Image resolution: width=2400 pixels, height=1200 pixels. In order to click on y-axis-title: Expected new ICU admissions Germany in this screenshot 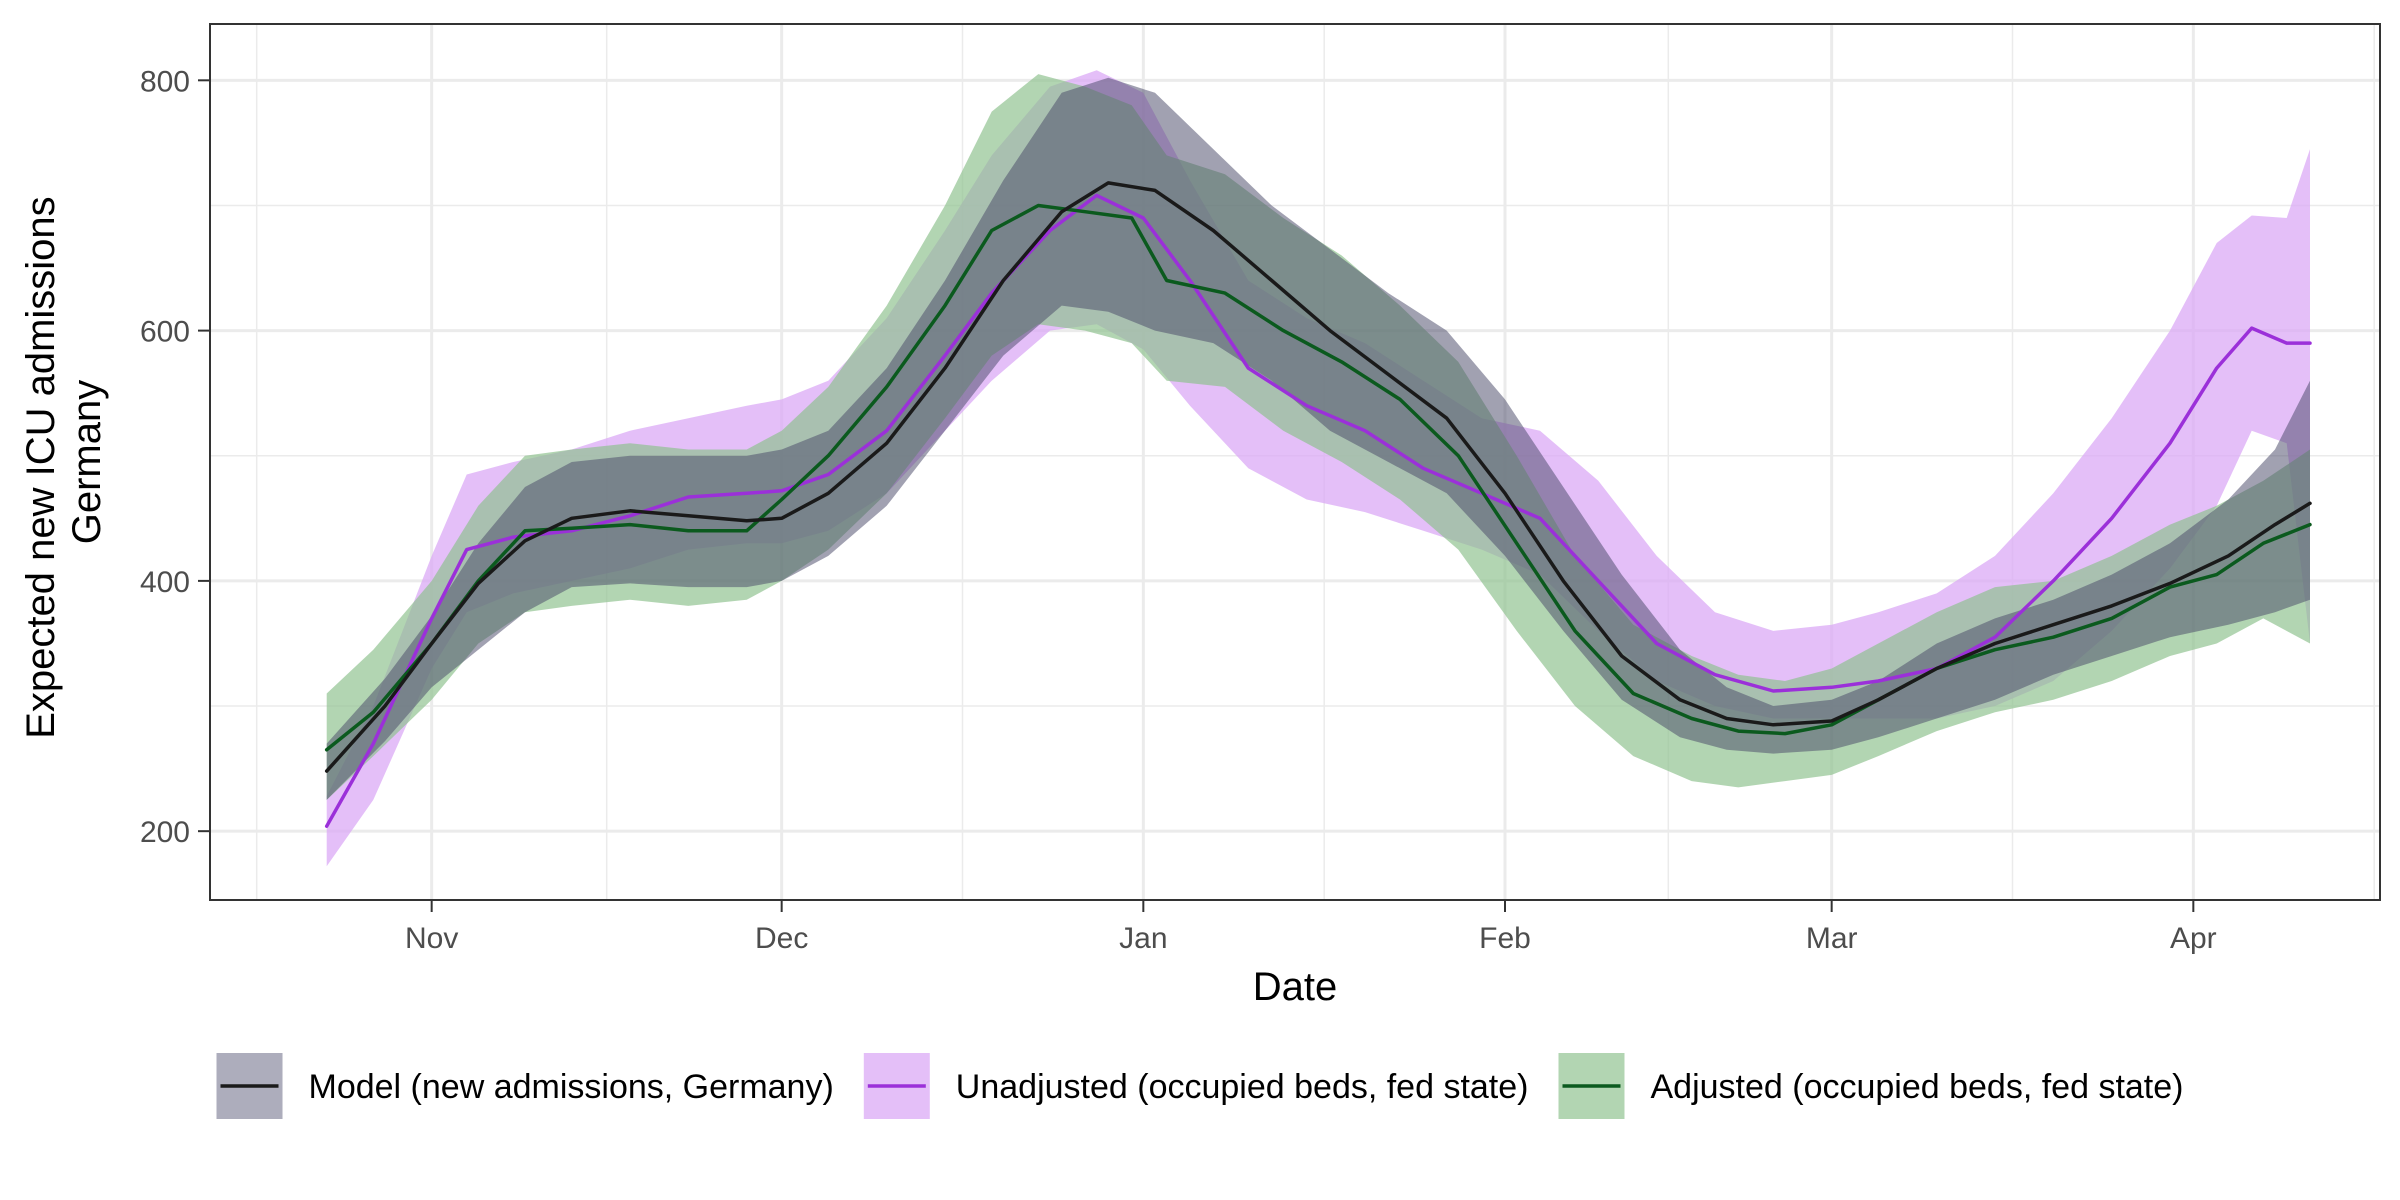, I will do `click(64, 462)`.